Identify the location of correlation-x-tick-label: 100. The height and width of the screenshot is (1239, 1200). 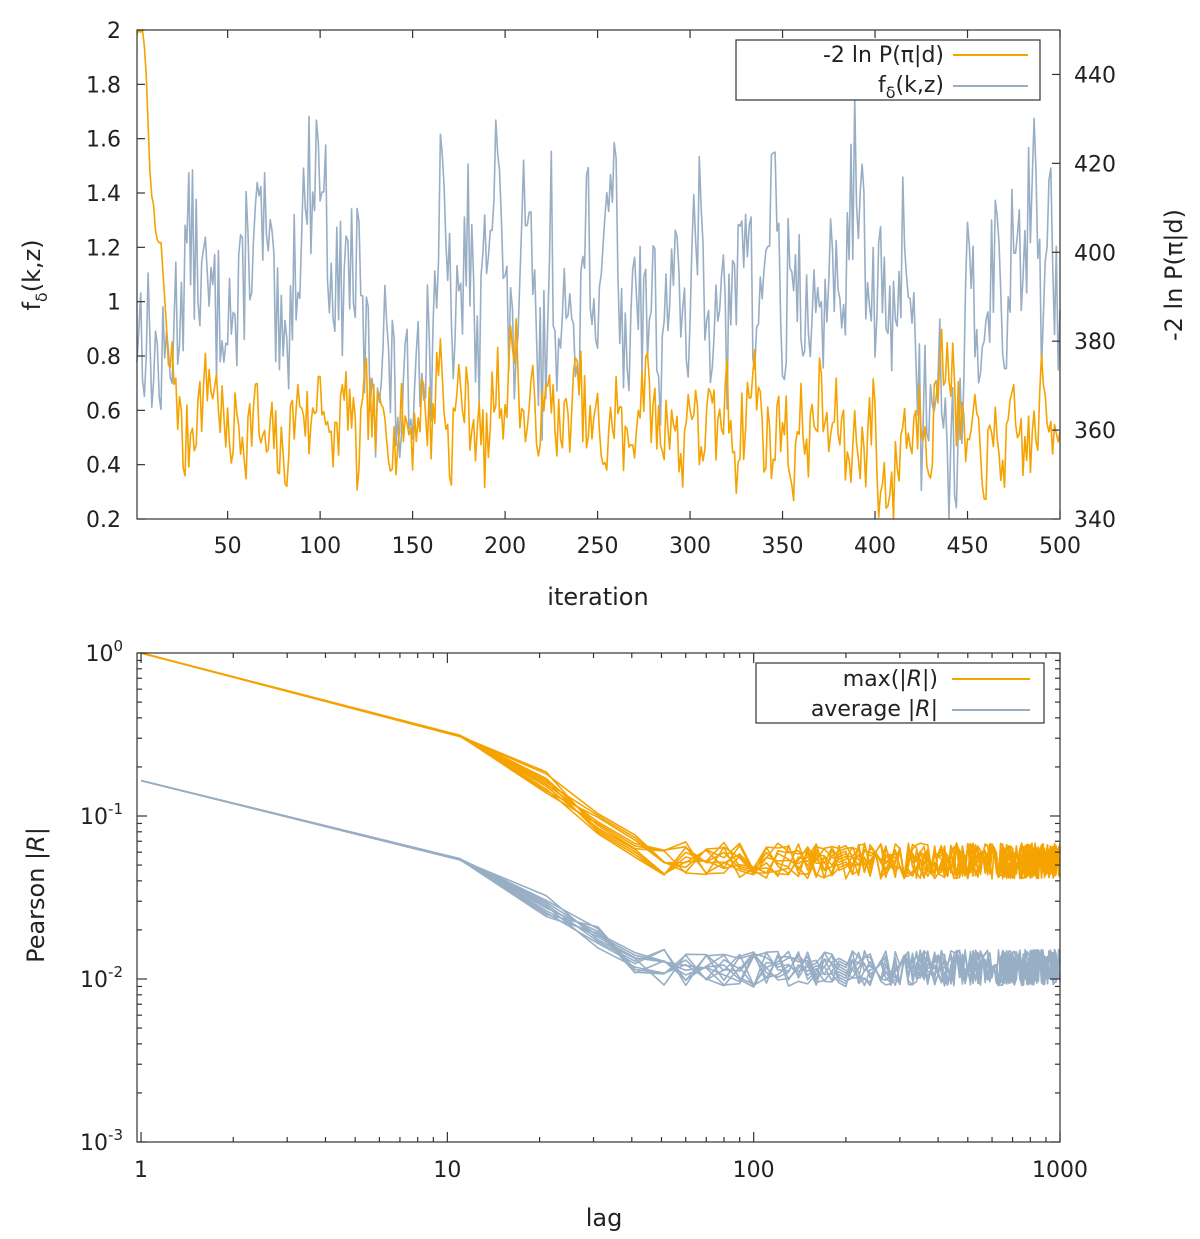
(754, 1170).